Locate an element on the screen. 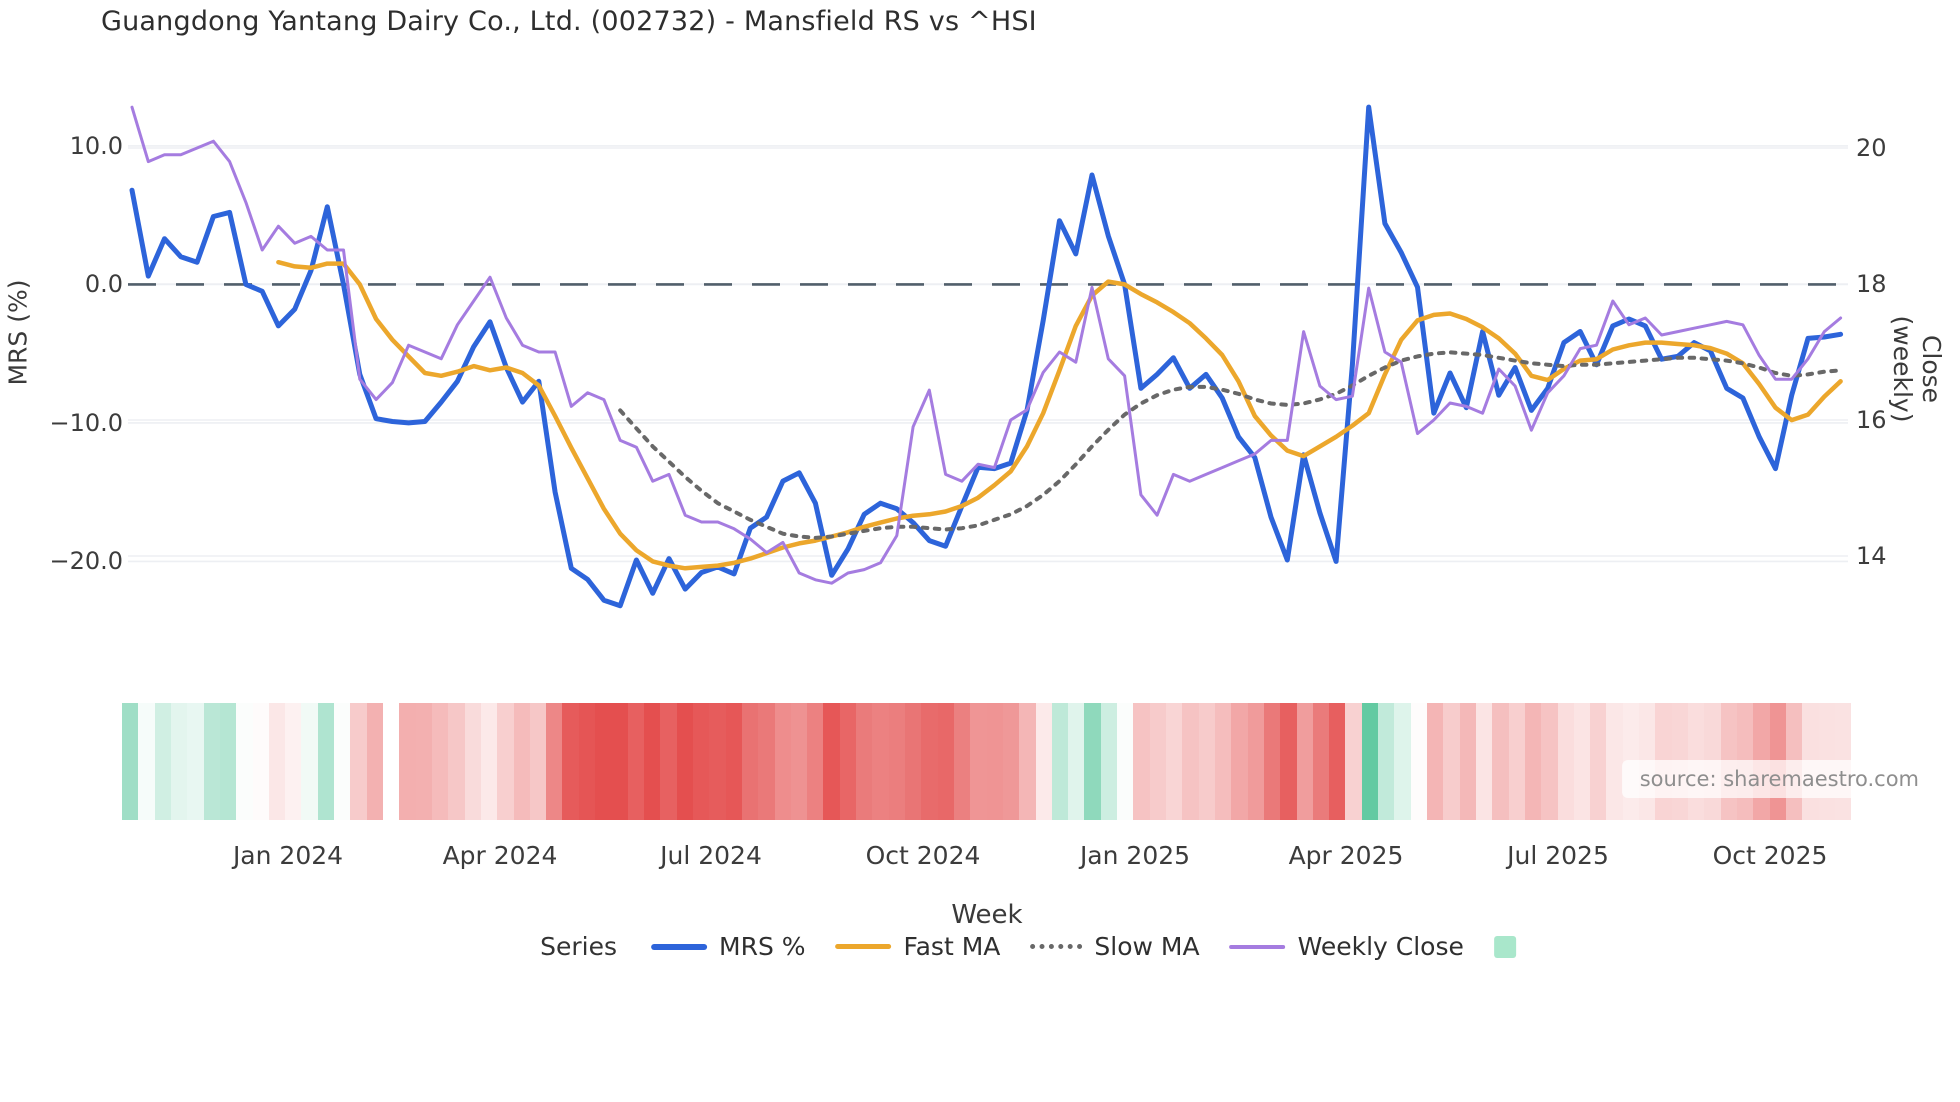 The image size is (1960, 1102). legend-item-slow-ma: Slow MA is located at coordinates (1115, 946).